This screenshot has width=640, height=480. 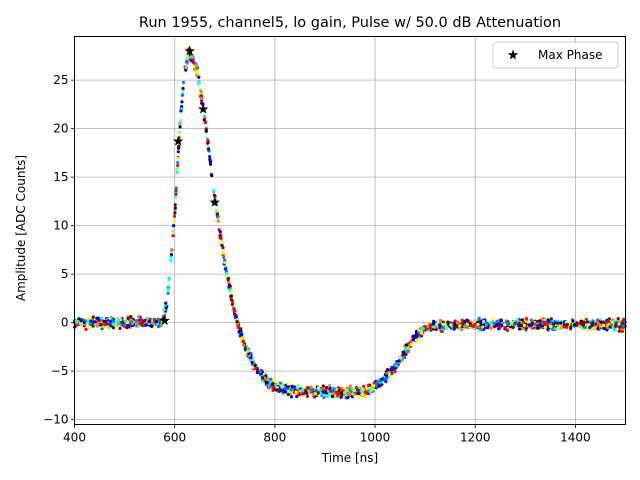 I want to click on x-tick-label: 800, so click(x=274, y=438).